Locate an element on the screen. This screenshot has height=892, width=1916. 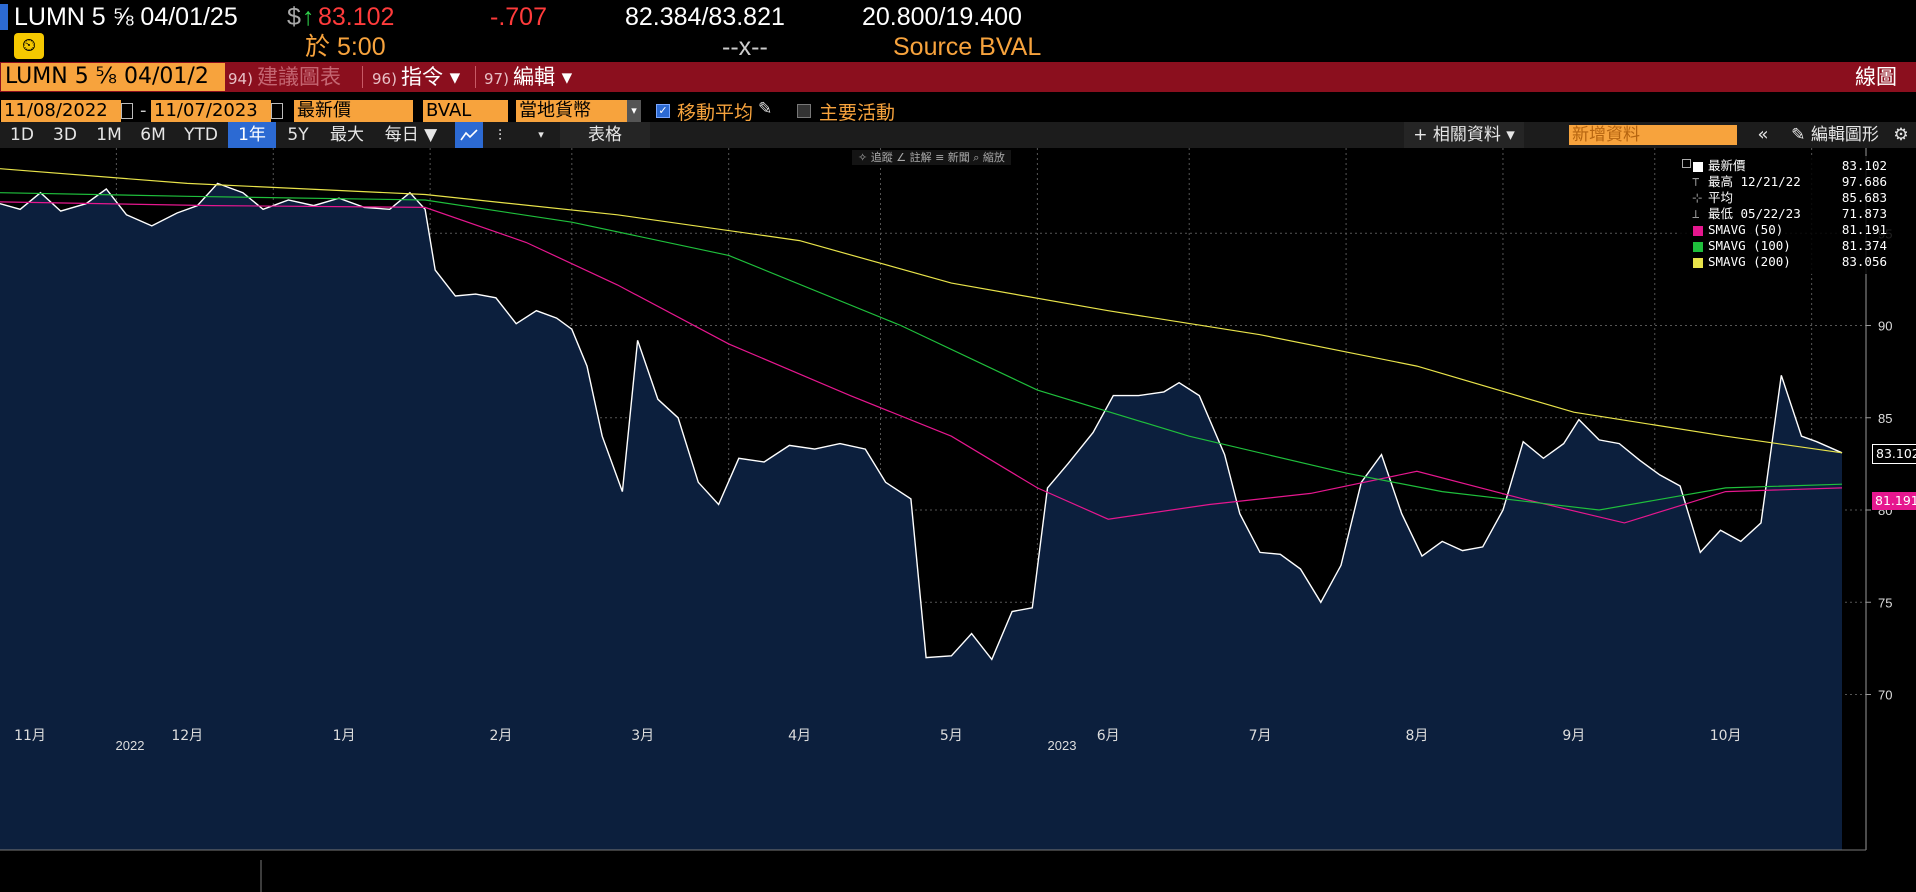
x-tick-label: 1月 is located at coordinates (344, 736).